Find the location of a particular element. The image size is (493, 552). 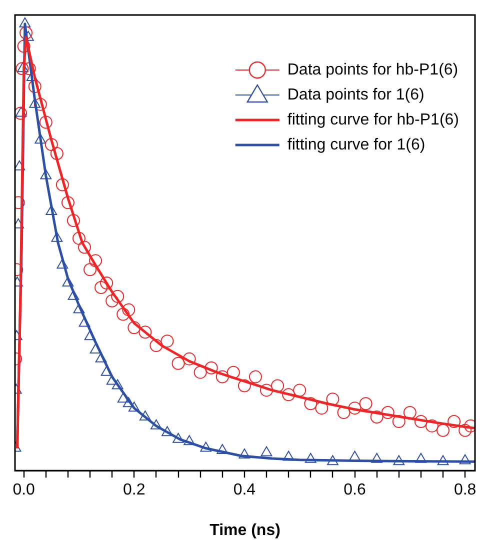

legend-label: Data points for 1(6) is located at coordinates (355, 95).